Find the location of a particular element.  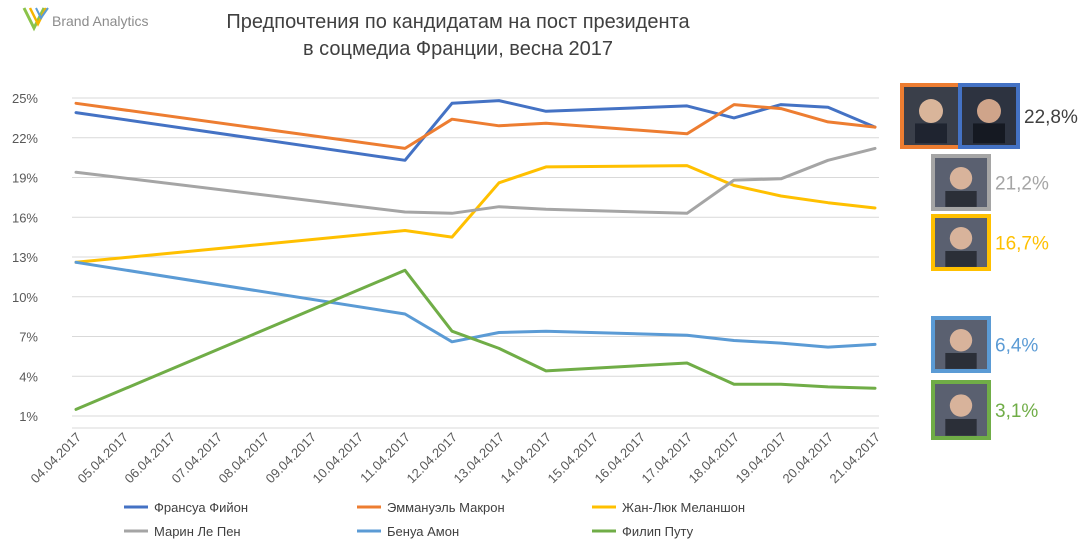

legend-item: Эммануэль Макрон is located at coordinates (431, 507).